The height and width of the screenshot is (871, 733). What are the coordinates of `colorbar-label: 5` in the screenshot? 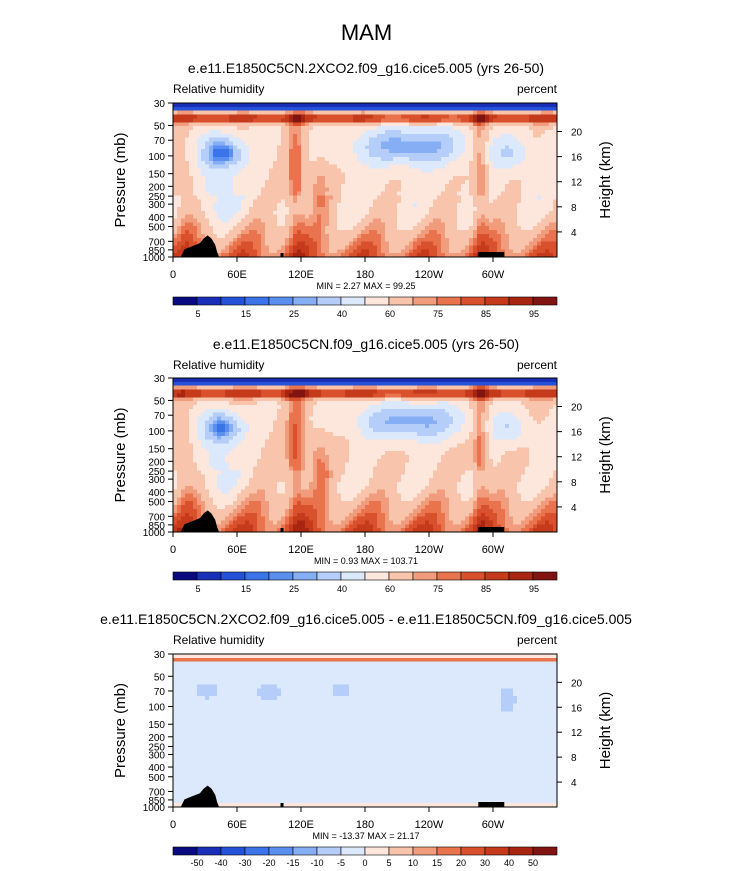 It's located at (197, 589).